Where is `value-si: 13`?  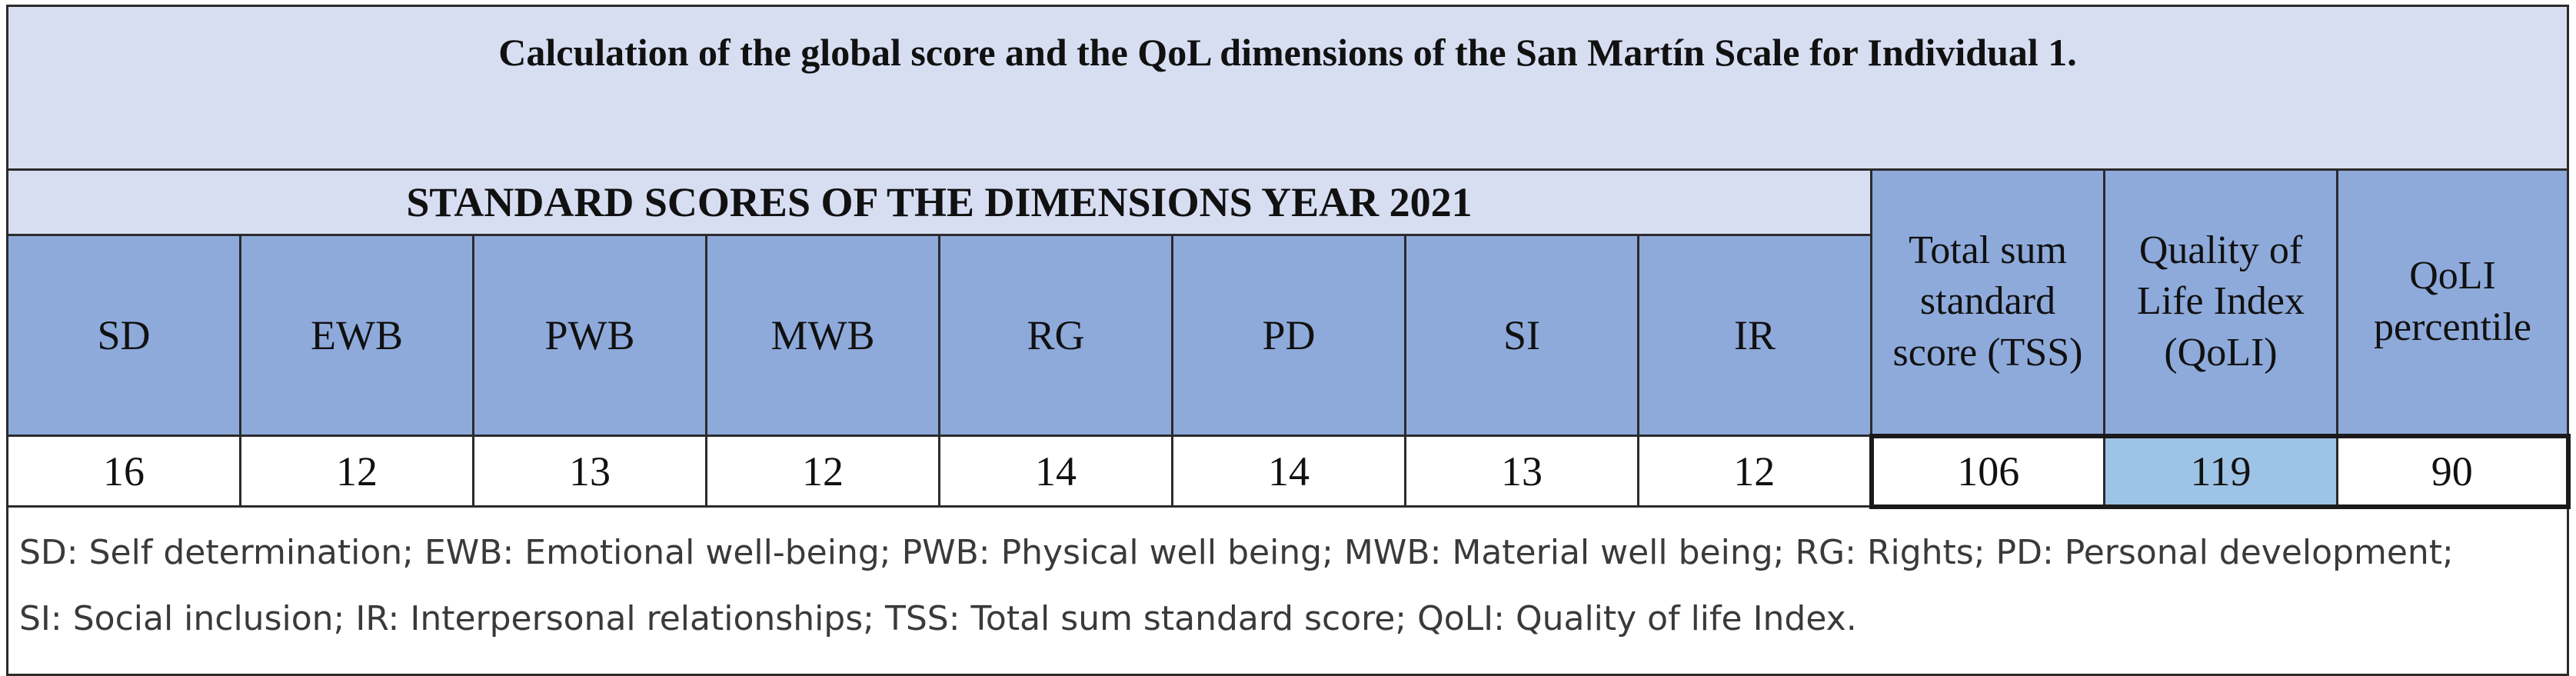 value-si: 13 is located at coordinates (1521, 471).